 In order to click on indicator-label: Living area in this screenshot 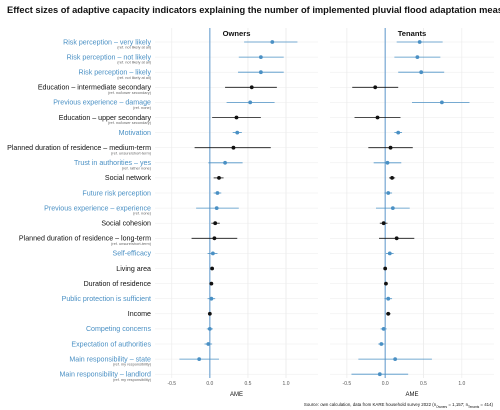, I will do `click(133, 269)`.